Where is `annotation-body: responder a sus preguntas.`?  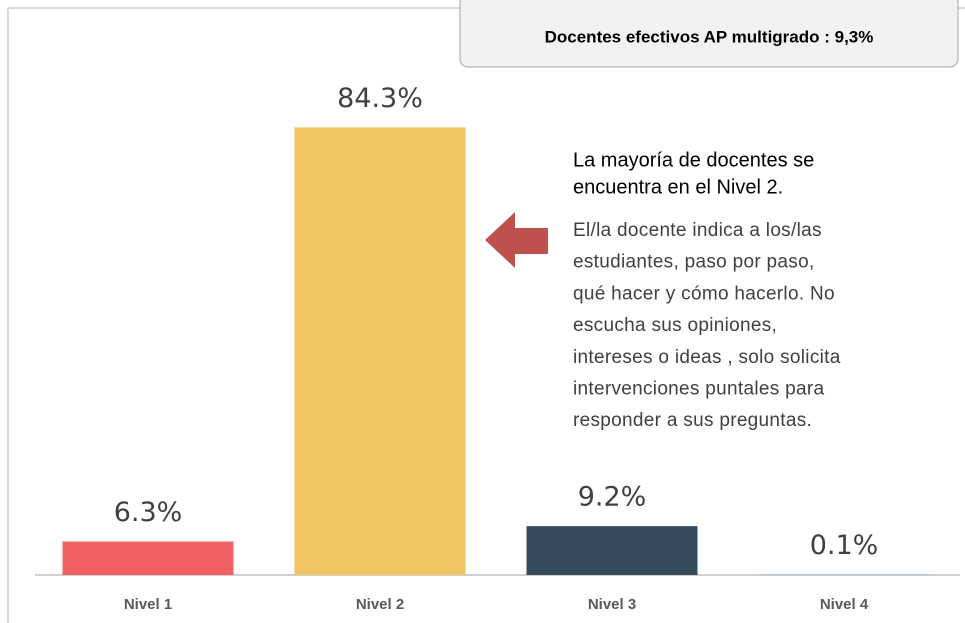 annotation-body: responder a sus preguntas. is located at coordinates (692, 420).